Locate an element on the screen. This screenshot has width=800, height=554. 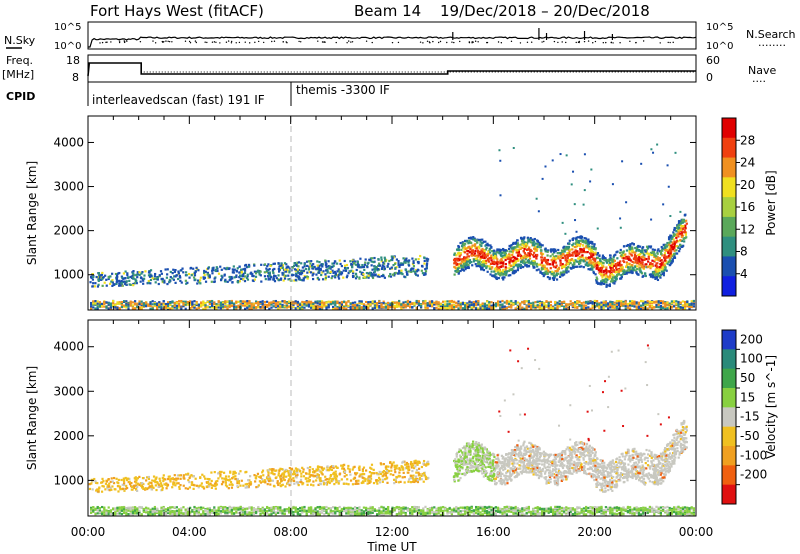
beam-label: Beam 14 is located at coordinates (387, 11).